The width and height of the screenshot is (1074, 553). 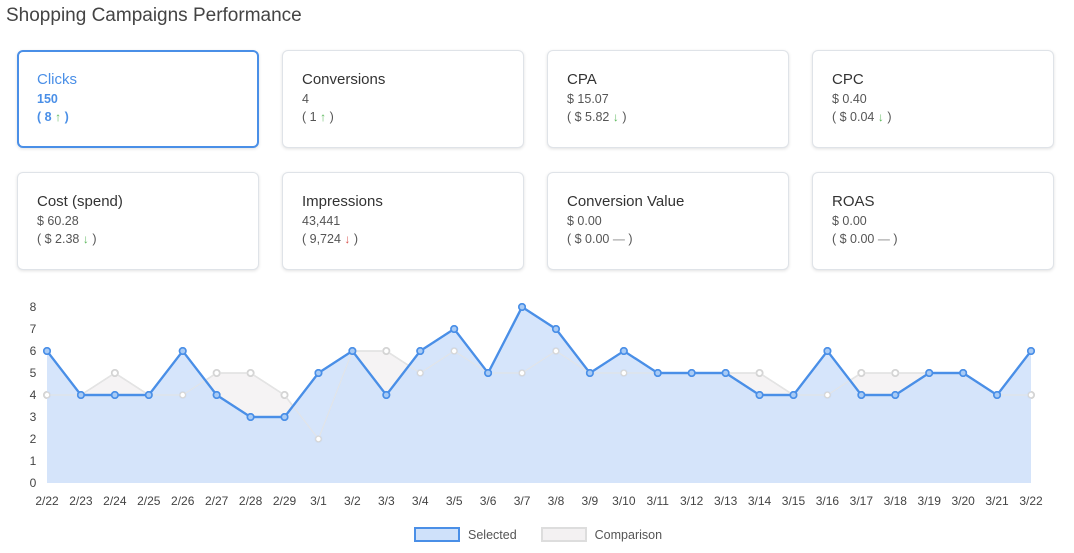 I want to click on metric-label: Clicks, so click(x=57, y=79).